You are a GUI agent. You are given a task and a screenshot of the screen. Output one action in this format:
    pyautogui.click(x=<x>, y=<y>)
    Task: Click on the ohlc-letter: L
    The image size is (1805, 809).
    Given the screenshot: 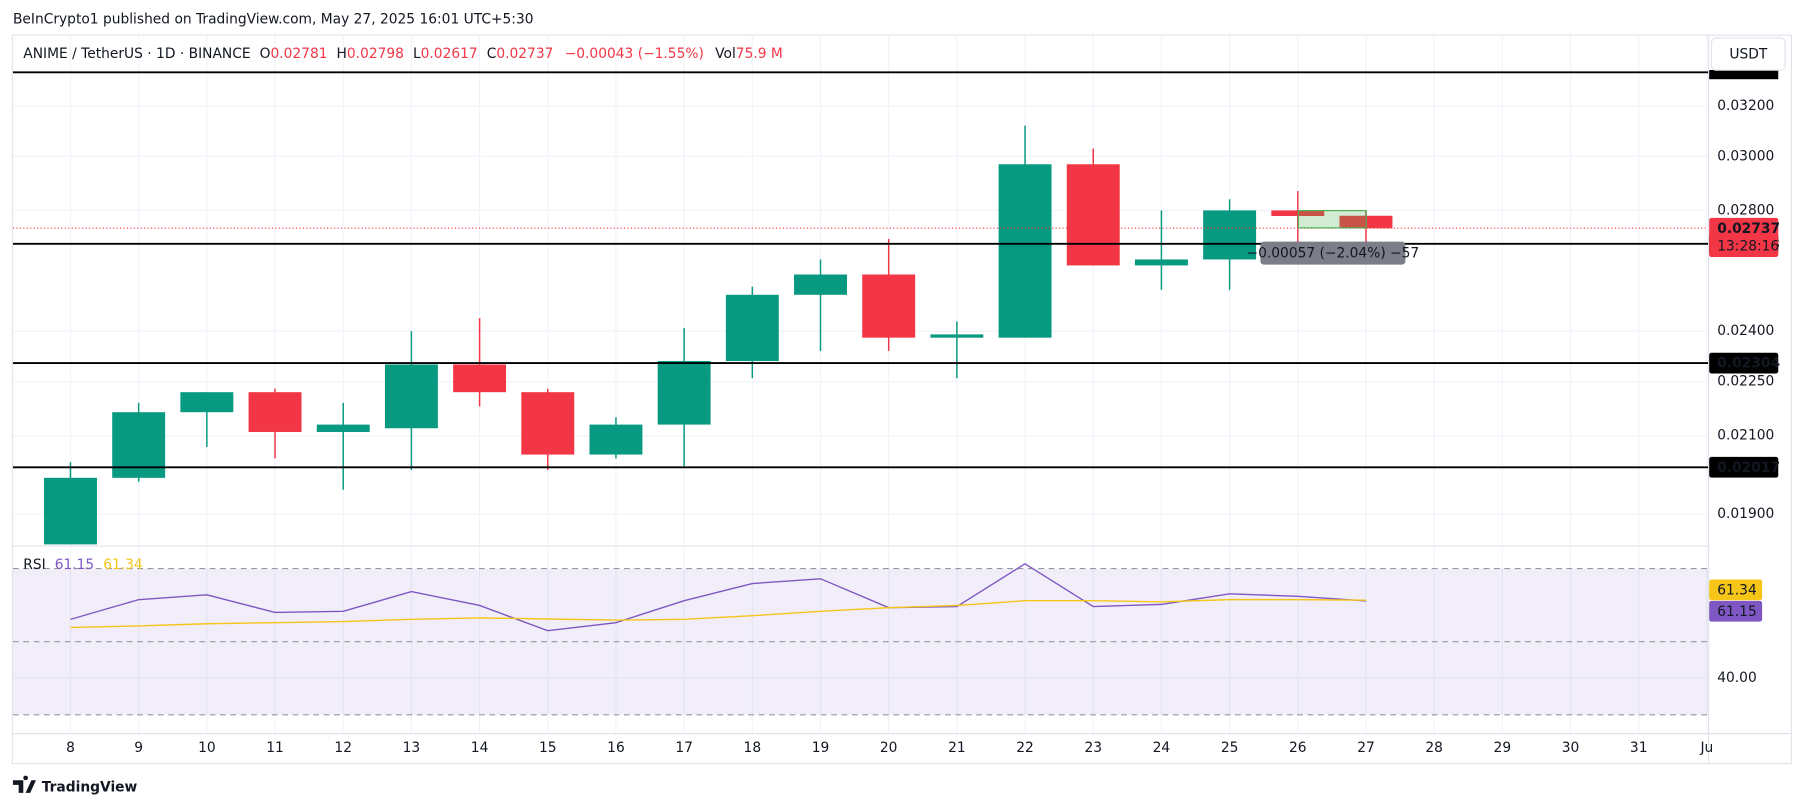 What is the action you would take?
    pyautogui.click(x=417, y=54)
    